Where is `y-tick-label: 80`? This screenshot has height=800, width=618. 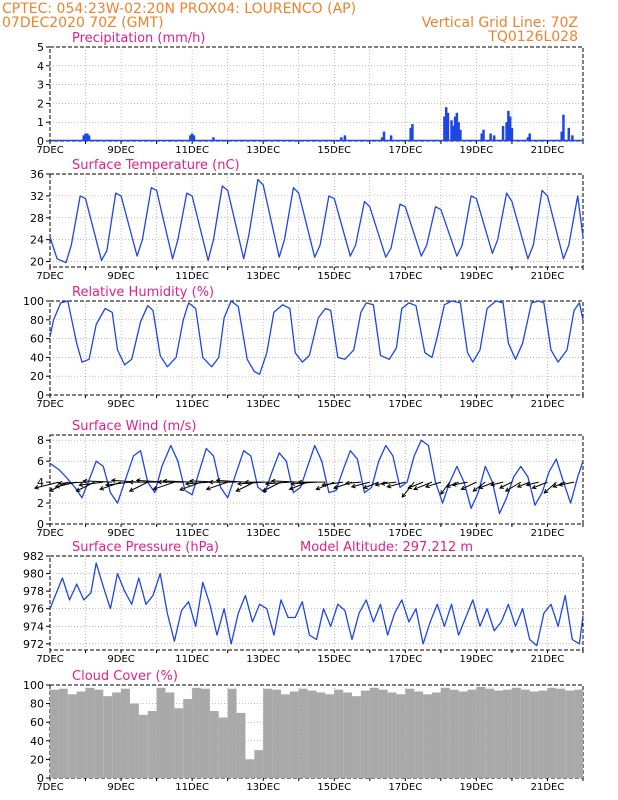 y-tick-label: 80 is located at coordinates (37, 704).